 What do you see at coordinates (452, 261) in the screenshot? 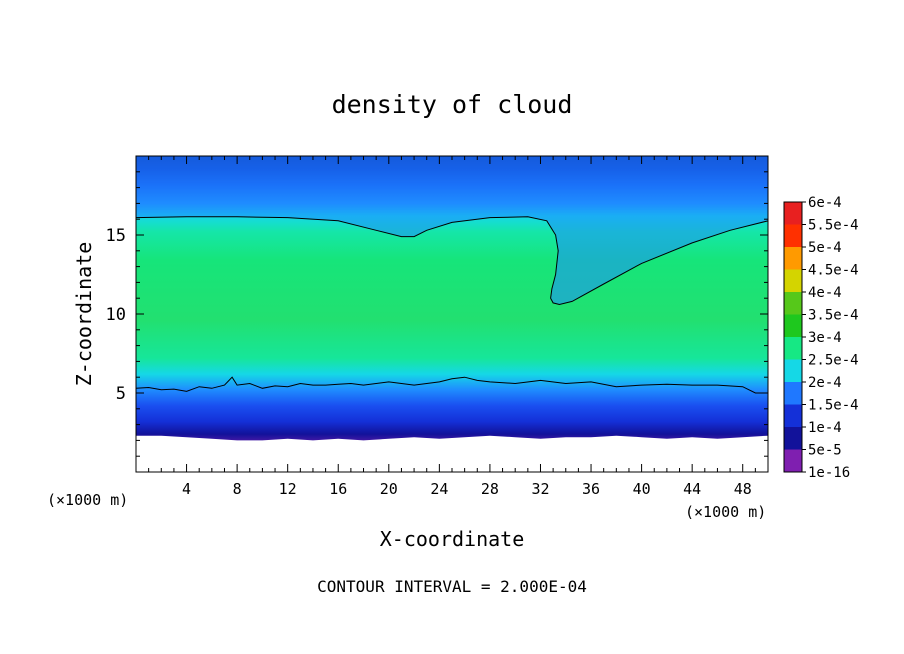
I see `contour-line-upper` at bounding box center [452, 261].